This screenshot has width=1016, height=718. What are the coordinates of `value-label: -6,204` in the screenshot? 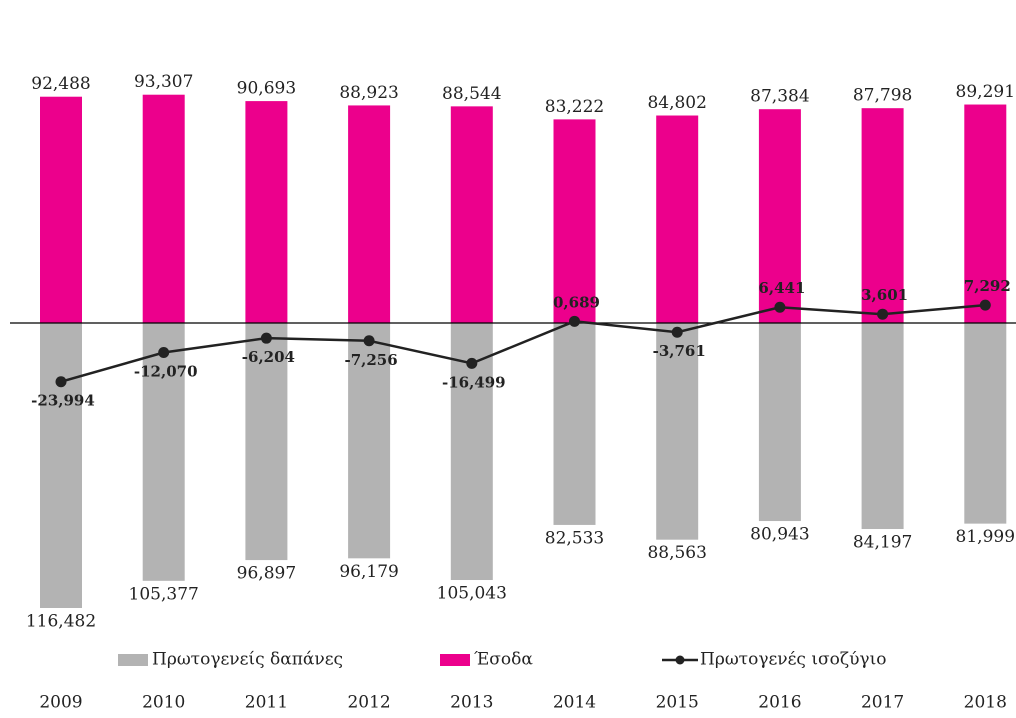 It's located at (268, 357).